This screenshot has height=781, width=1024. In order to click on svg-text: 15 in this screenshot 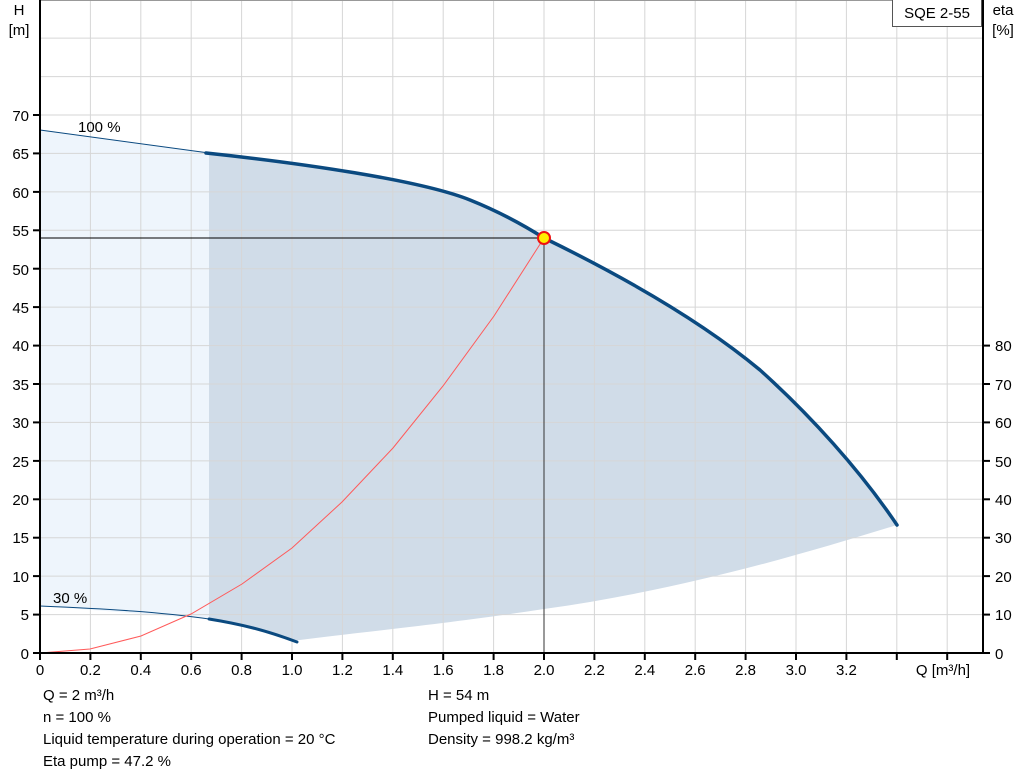, I will do `click(20, 538)`.